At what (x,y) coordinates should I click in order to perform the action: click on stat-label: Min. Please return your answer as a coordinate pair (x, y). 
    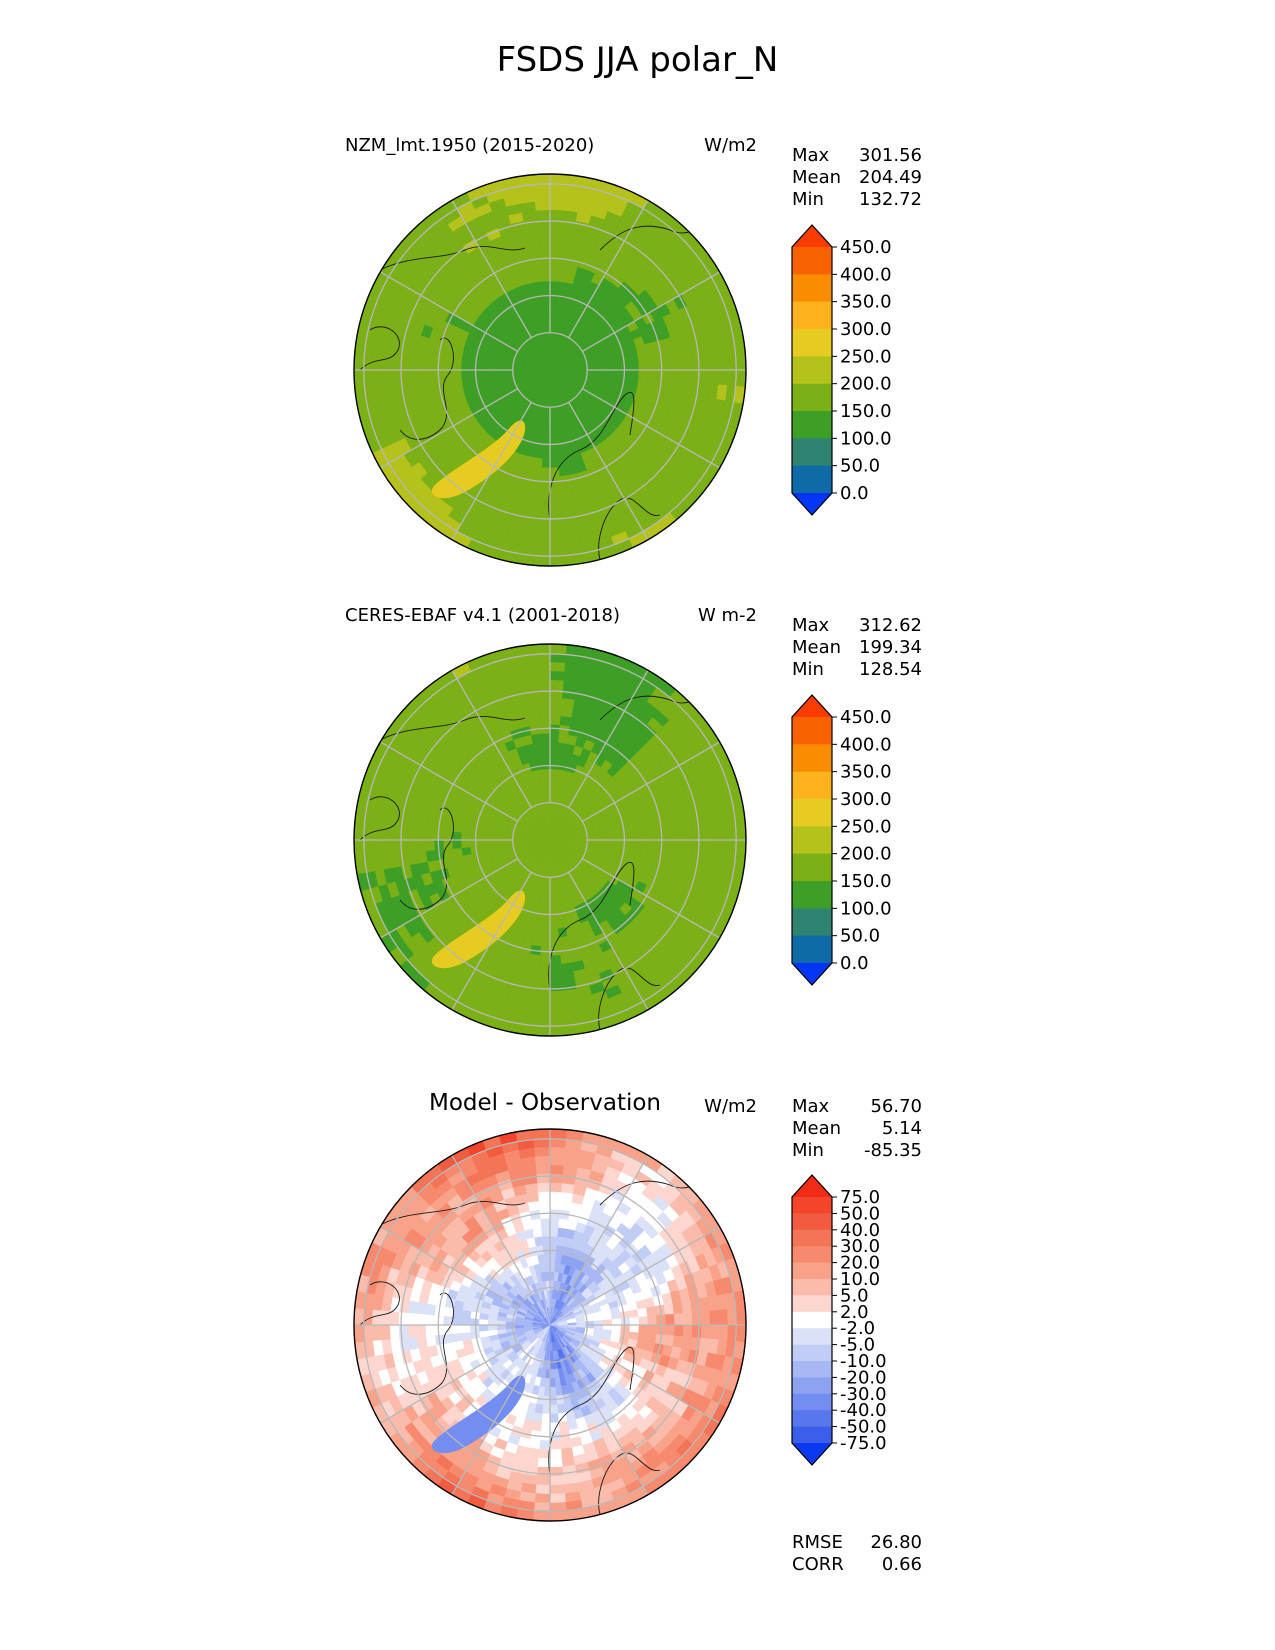
    Looking at the image, I should click on (808, 1150).